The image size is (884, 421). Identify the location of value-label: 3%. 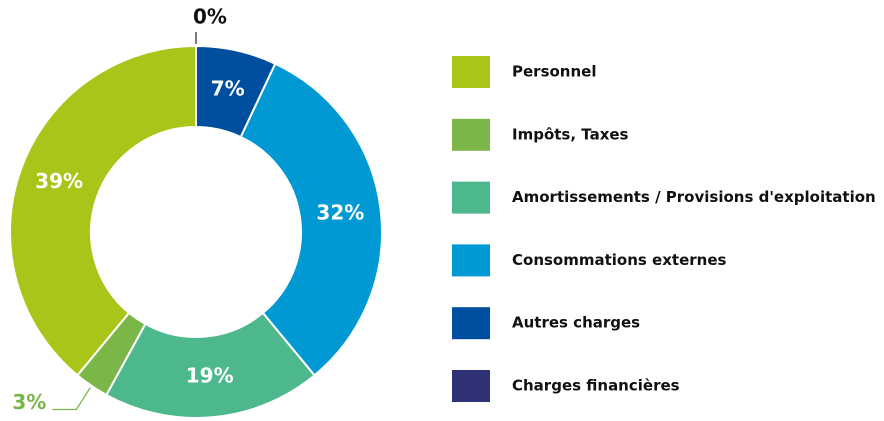
(29, 402).